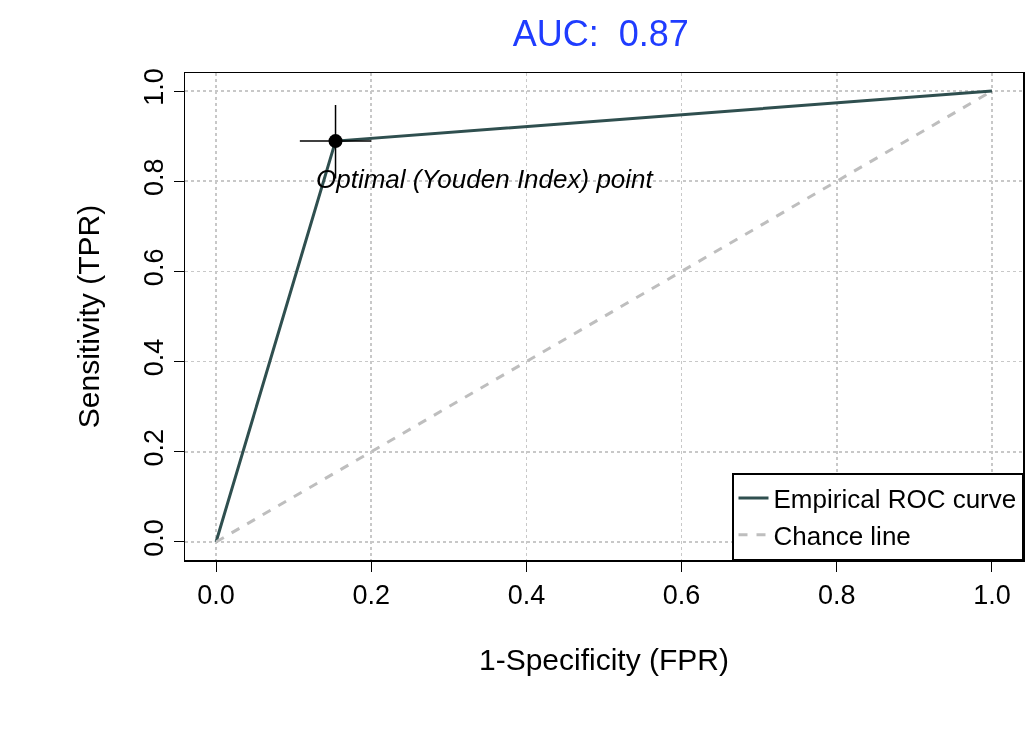 The width and height of the screenshot is (1027, 740). I want to click on y-tick-label: 0.4, so click(153, 357).